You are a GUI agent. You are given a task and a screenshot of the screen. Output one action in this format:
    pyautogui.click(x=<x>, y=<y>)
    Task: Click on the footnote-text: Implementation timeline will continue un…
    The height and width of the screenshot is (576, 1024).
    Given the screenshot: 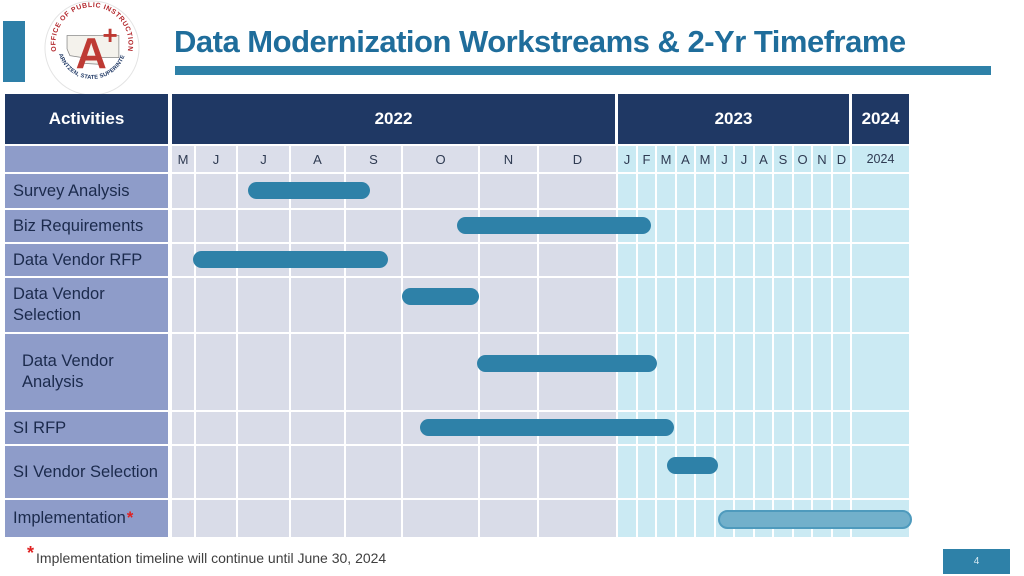 What is the action you would take?
    pyautogui.click(x=211, y=558)
    